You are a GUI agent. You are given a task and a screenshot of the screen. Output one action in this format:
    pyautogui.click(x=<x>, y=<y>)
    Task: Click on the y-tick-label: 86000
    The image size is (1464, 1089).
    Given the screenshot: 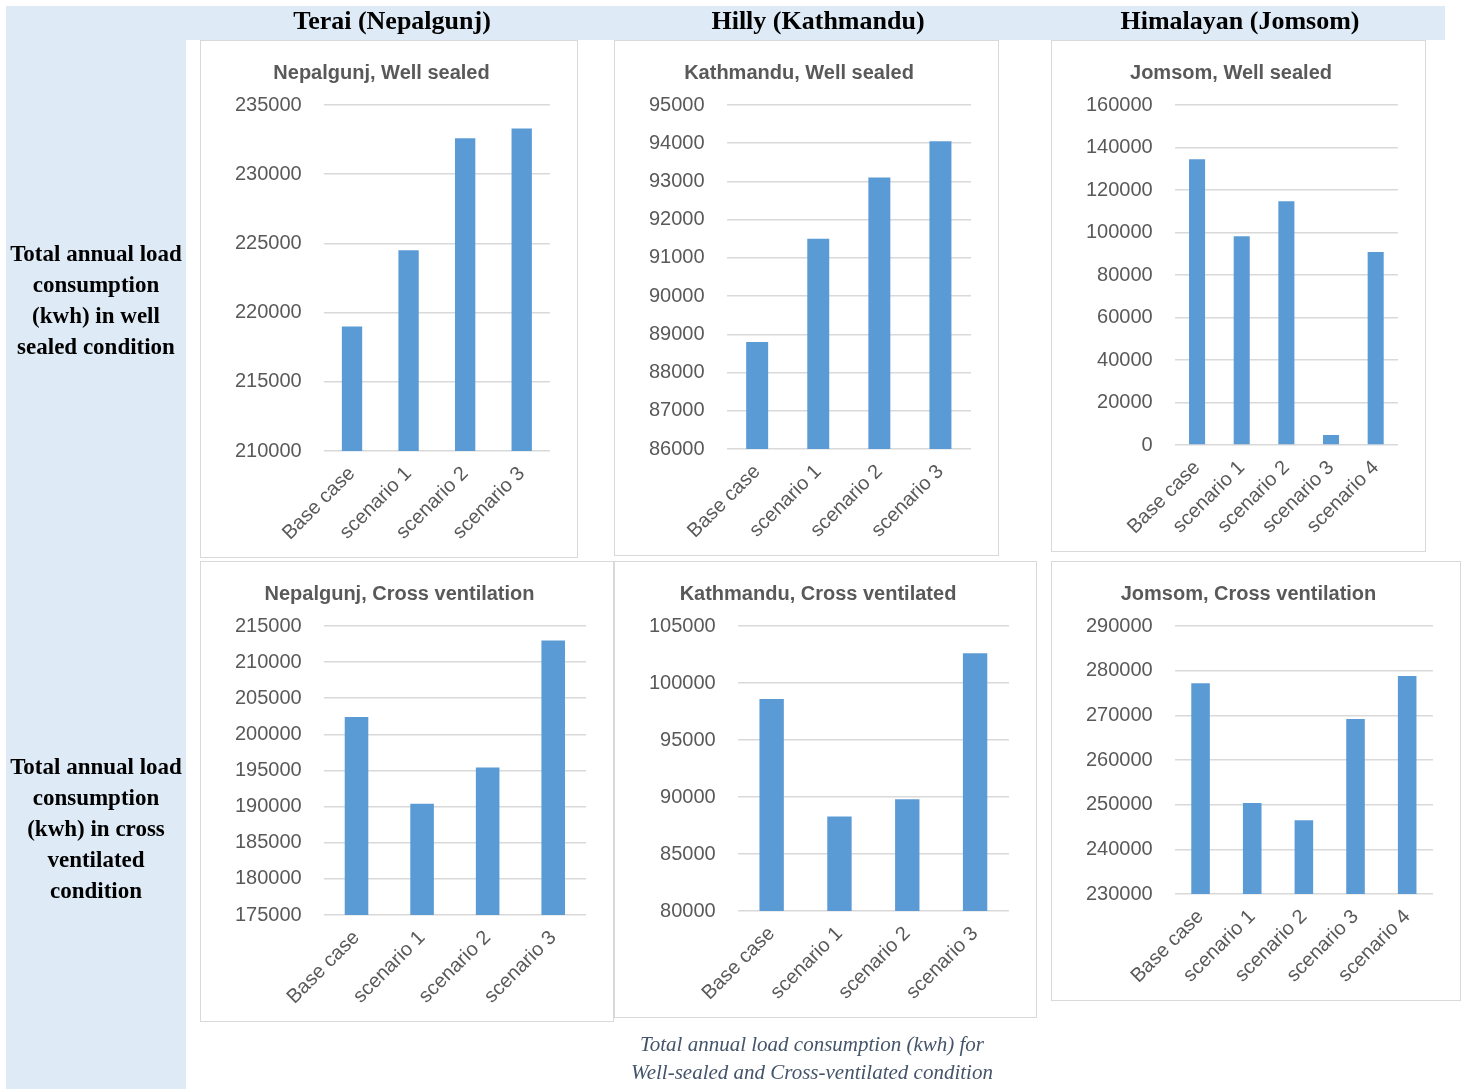 What is the action you would take?
    pyautogui.click(x=676, y=447)
    